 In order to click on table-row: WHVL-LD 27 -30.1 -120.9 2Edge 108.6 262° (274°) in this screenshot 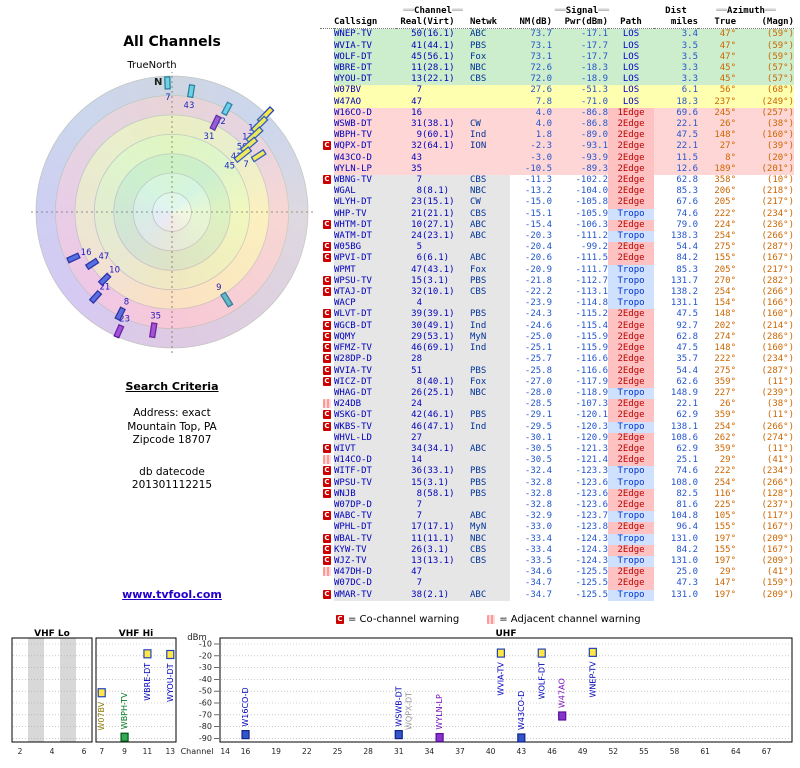, I will do `click(557, 438)`.